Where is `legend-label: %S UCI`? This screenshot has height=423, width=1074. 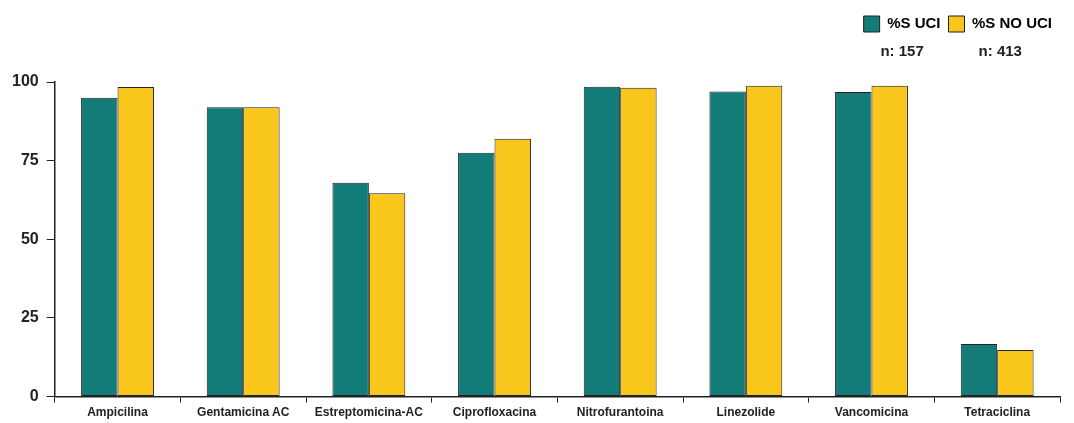
legend-label: %S UCI is located at coordinates (914, 23).